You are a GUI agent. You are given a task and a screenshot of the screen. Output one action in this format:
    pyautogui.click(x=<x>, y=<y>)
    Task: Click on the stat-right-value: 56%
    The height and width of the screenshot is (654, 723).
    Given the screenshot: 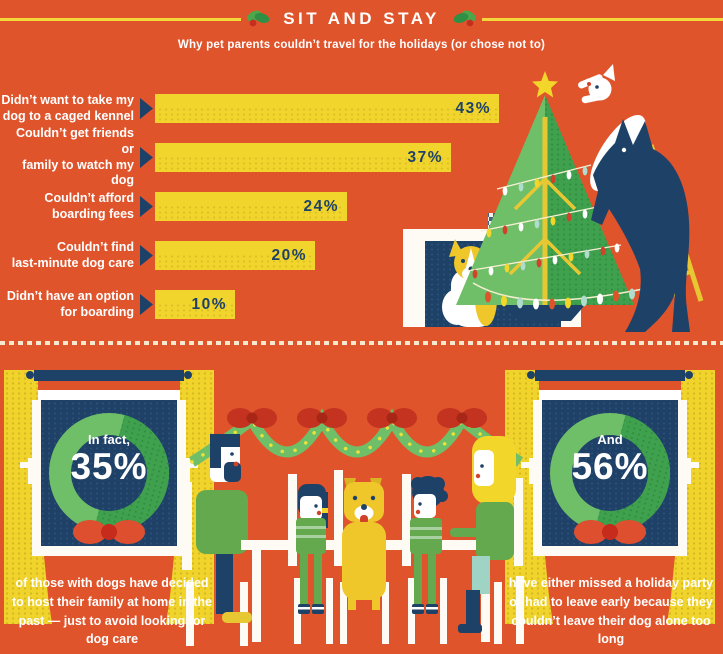 What is the action you would take?
    pyautogui.click(x=610, y=466)
    